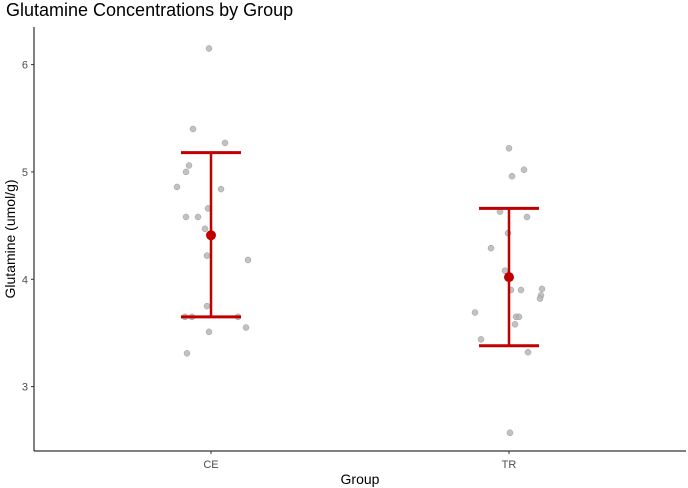 The height and width of the screenshot is (488, 688). What do you see at coordinates (25, 280) in the screenshot?
I see `y-tick-label: 4` at bounding box center [25, 280].